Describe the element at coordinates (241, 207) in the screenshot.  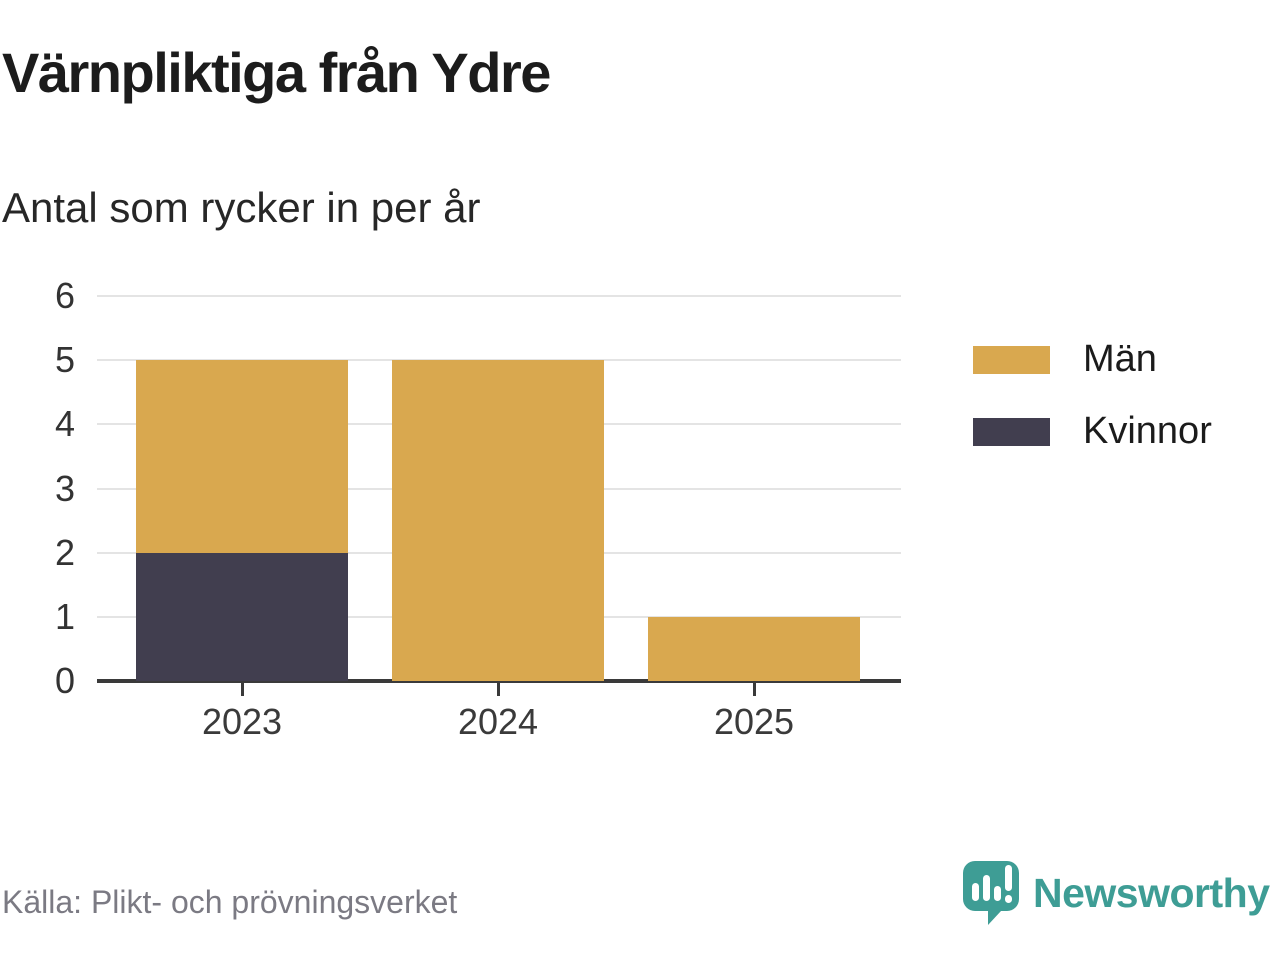
I see `page-subtitle: Antal som rycker in per år` at that location.